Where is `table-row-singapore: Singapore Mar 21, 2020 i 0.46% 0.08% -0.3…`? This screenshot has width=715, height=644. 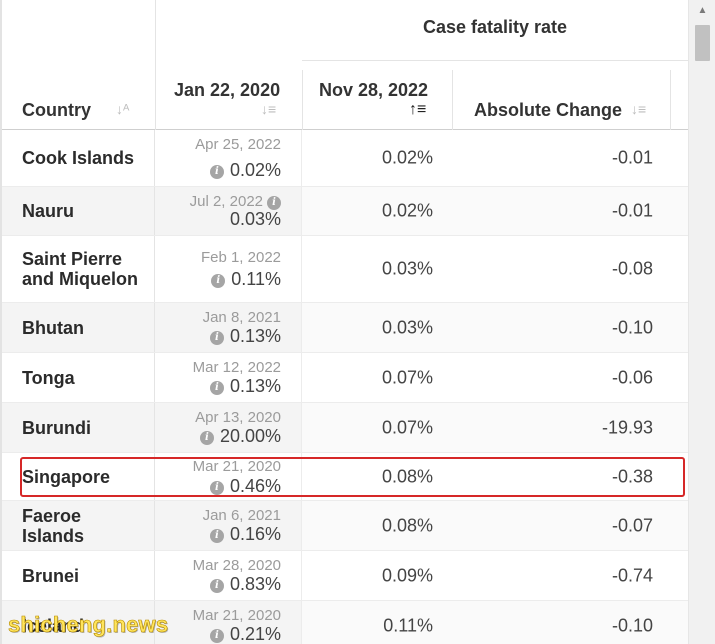
table-row-singapore: Singapore Mar 21, 2020 i 0.46% 0.08% -0.3… is located at coordinates (345, 477).